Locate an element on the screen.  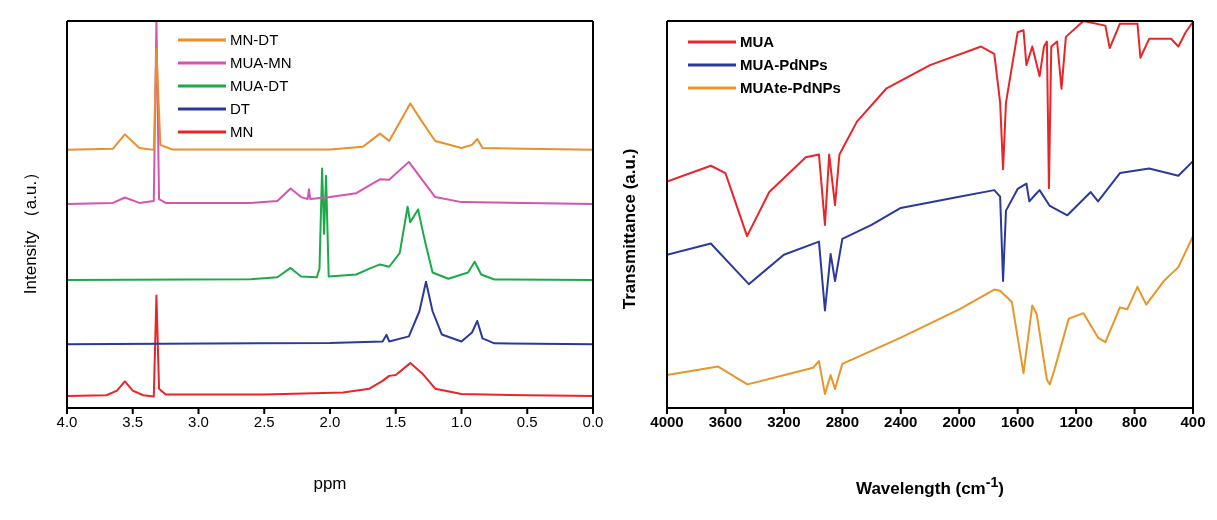
legend-label: MUAte-PdNPs is located at coordinates (790, 87).